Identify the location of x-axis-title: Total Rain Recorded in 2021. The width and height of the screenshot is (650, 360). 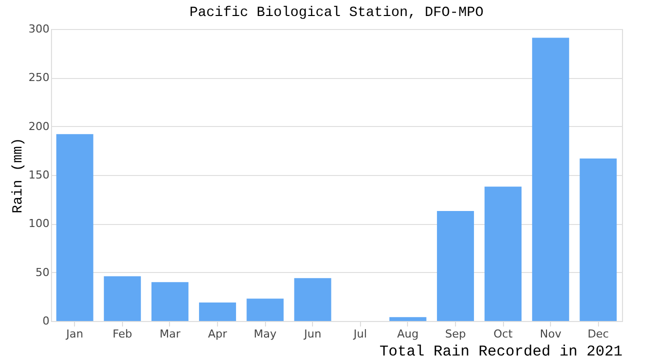
(500, 352).